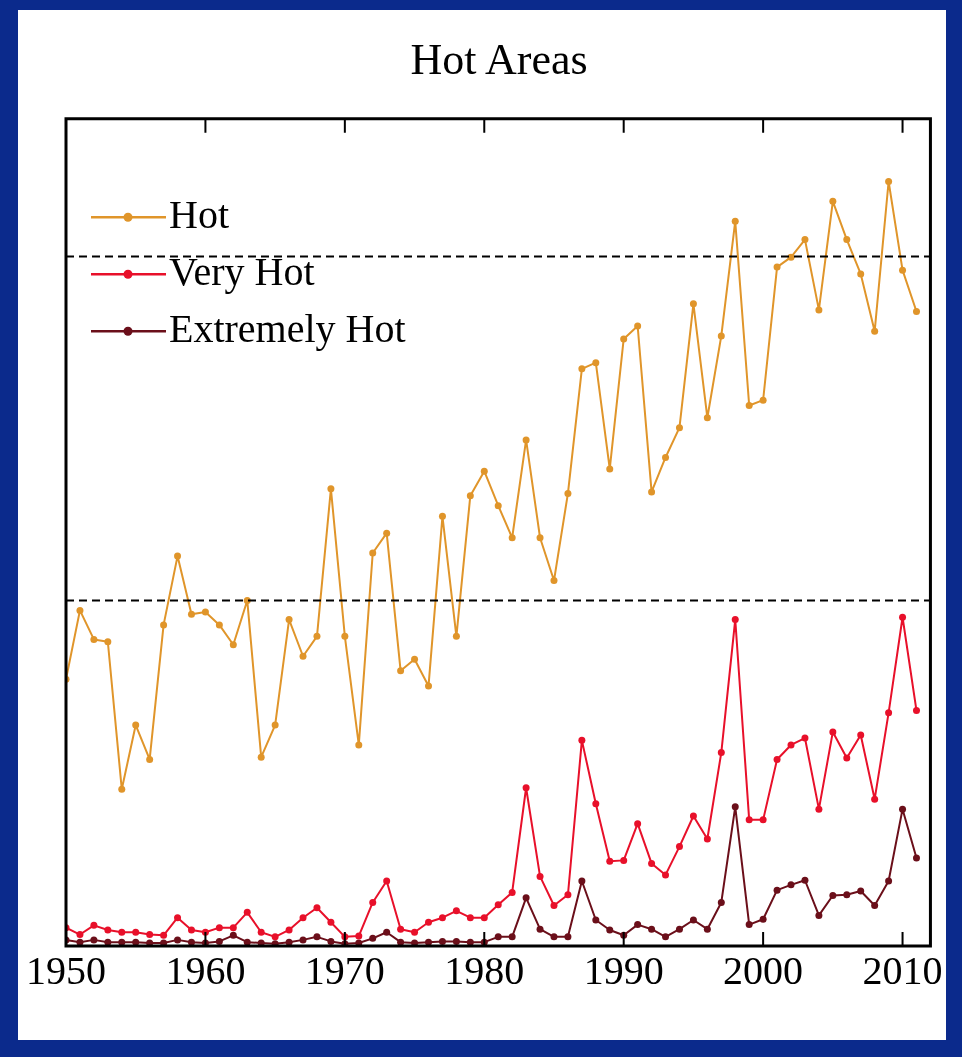 The width and height of the screenshot is (962, 1057). Describe the element at coordinates (205, 970) in the screenshot. I see `x-tick-label: 1960` at that location.